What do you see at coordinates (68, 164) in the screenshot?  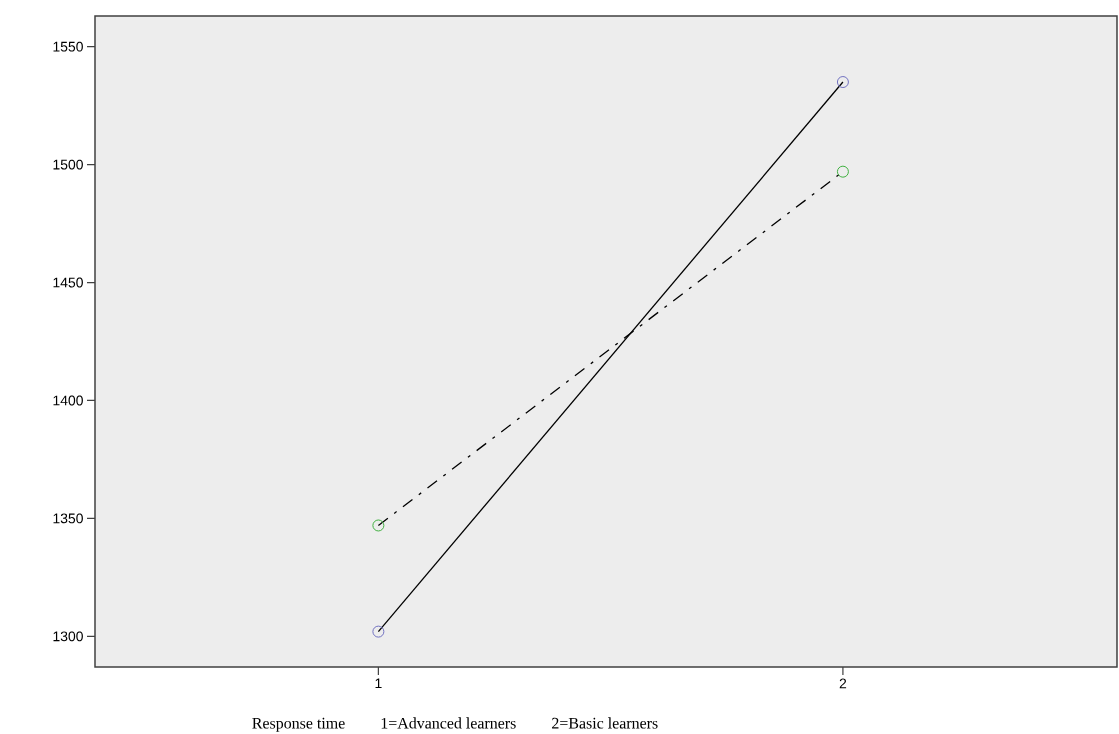 I see `y-tick-label: 1500` at bounding box center [68, 164].